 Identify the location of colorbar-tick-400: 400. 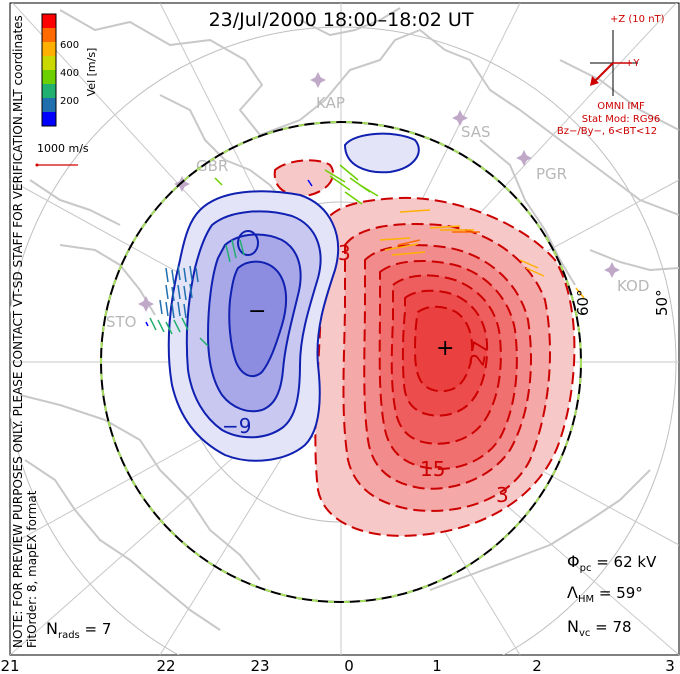
(69, 73).